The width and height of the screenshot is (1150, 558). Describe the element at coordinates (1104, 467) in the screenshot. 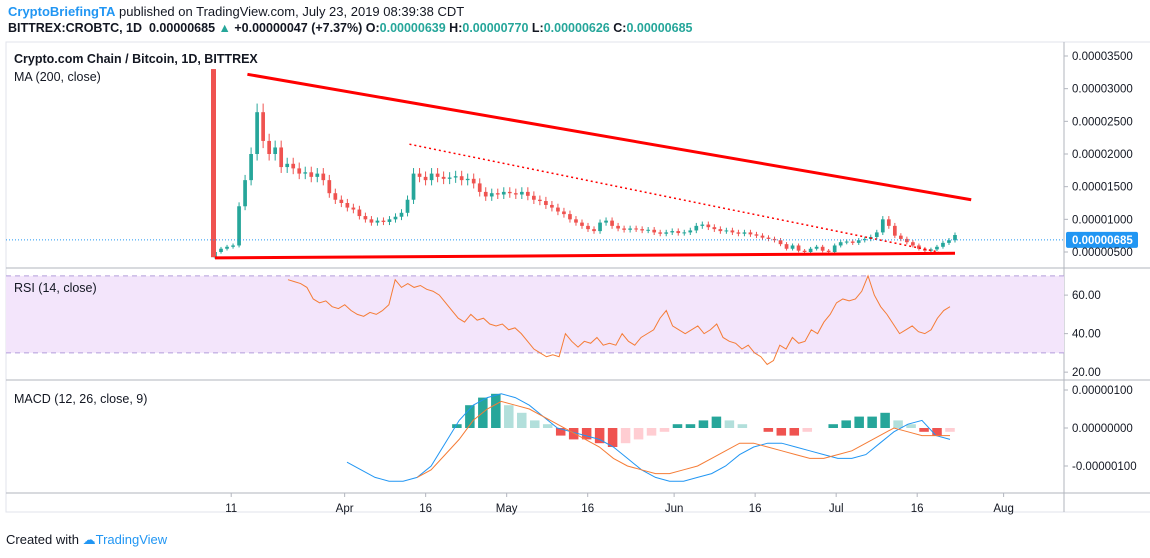

I see `macd-tick-label: -0.00000100` at that location.